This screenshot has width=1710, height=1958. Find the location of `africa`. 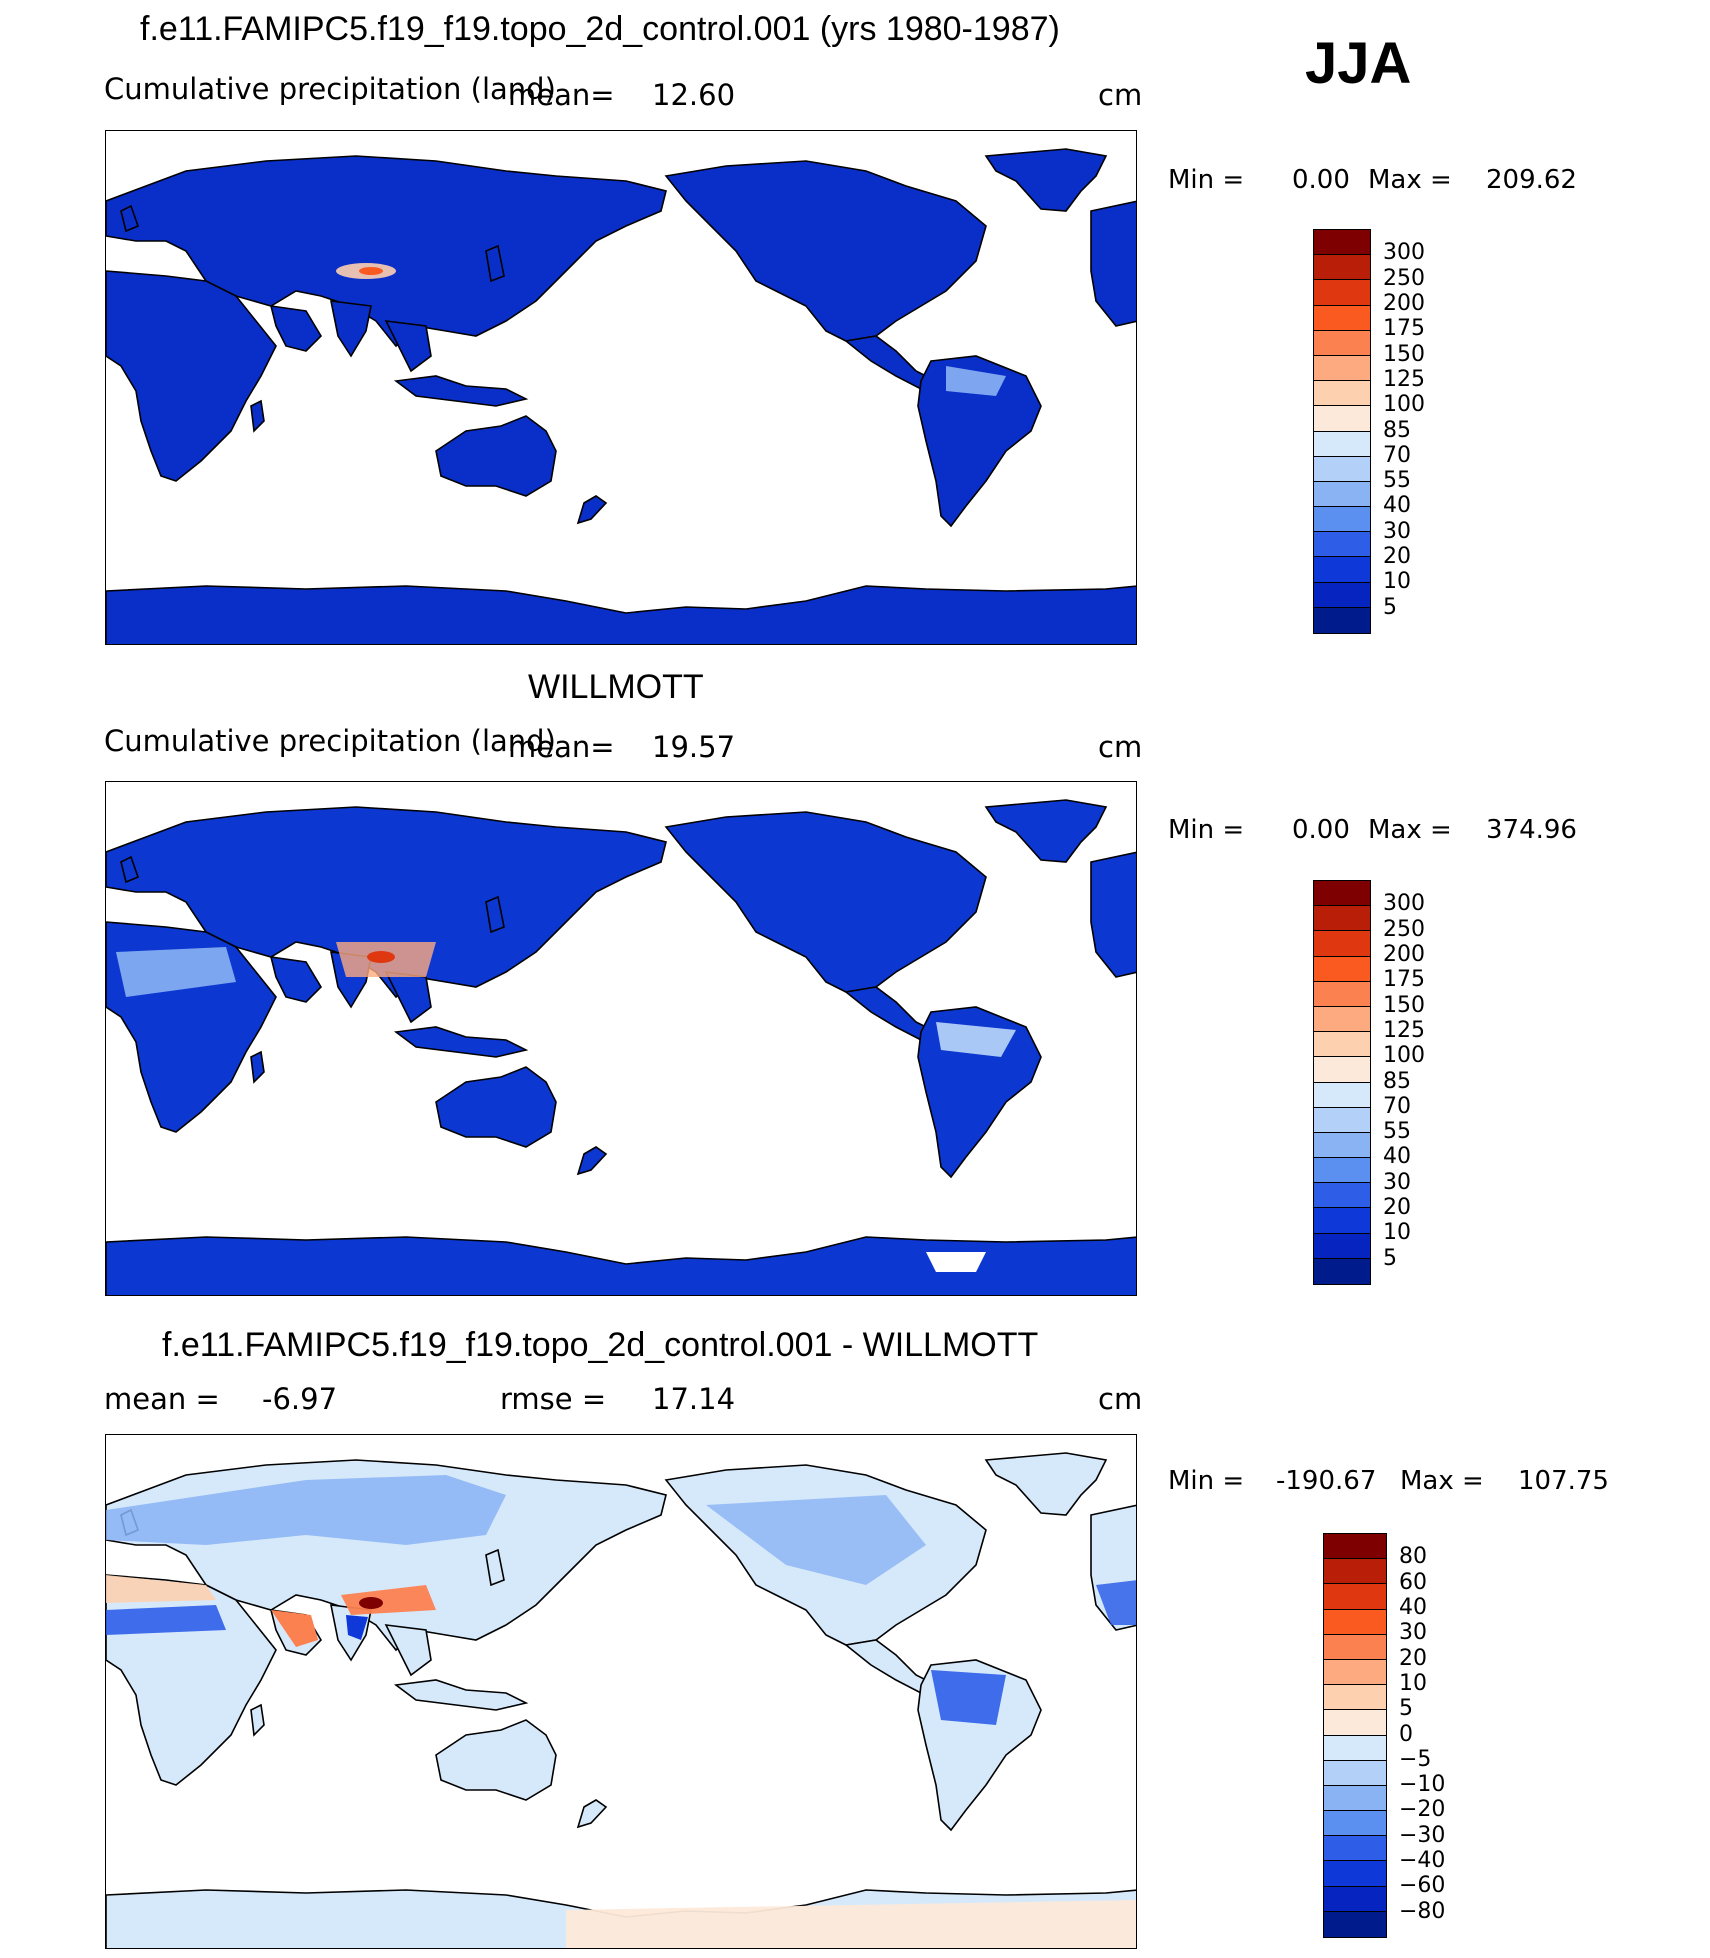

africa is located at coordinates (191, 376).